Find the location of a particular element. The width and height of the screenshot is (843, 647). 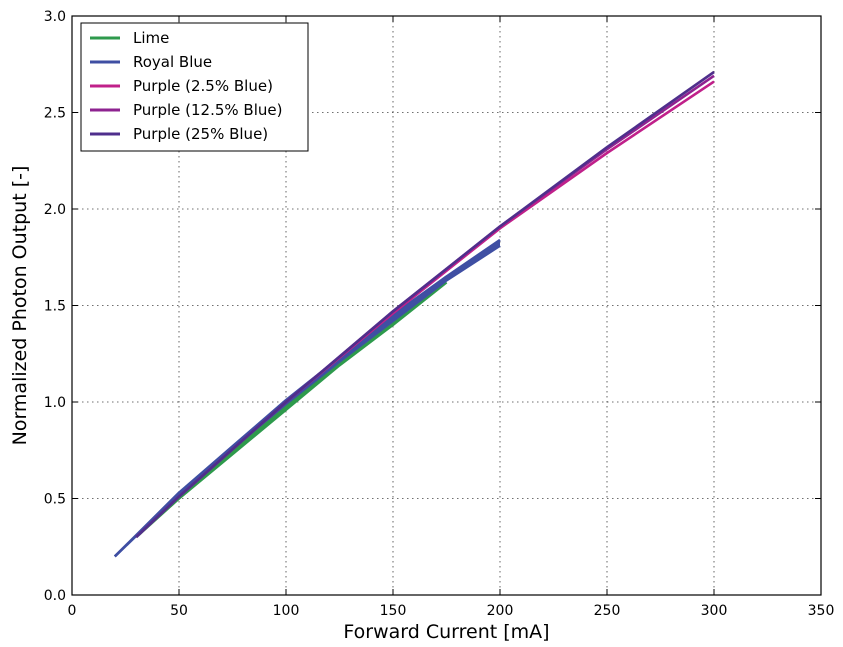

y-tick-label: 0.5 is located at coordinates (55, 500).